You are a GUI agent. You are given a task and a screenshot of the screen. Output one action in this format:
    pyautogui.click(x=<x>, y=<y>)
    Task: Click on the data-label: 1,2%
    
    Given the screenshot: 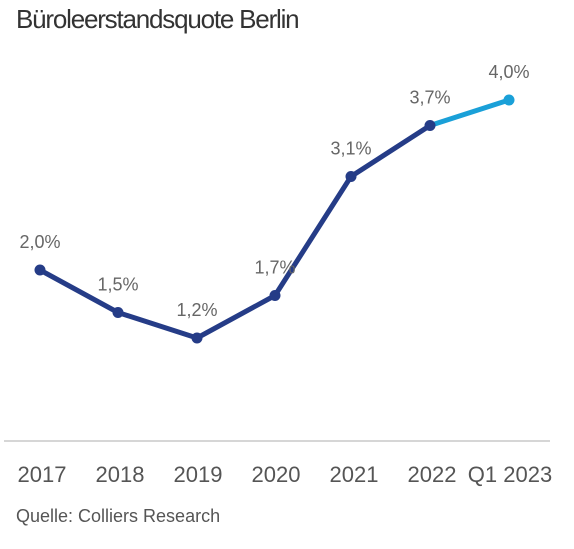 What is the action you would take?
    pyautogui.click(x=196, y=310)
    